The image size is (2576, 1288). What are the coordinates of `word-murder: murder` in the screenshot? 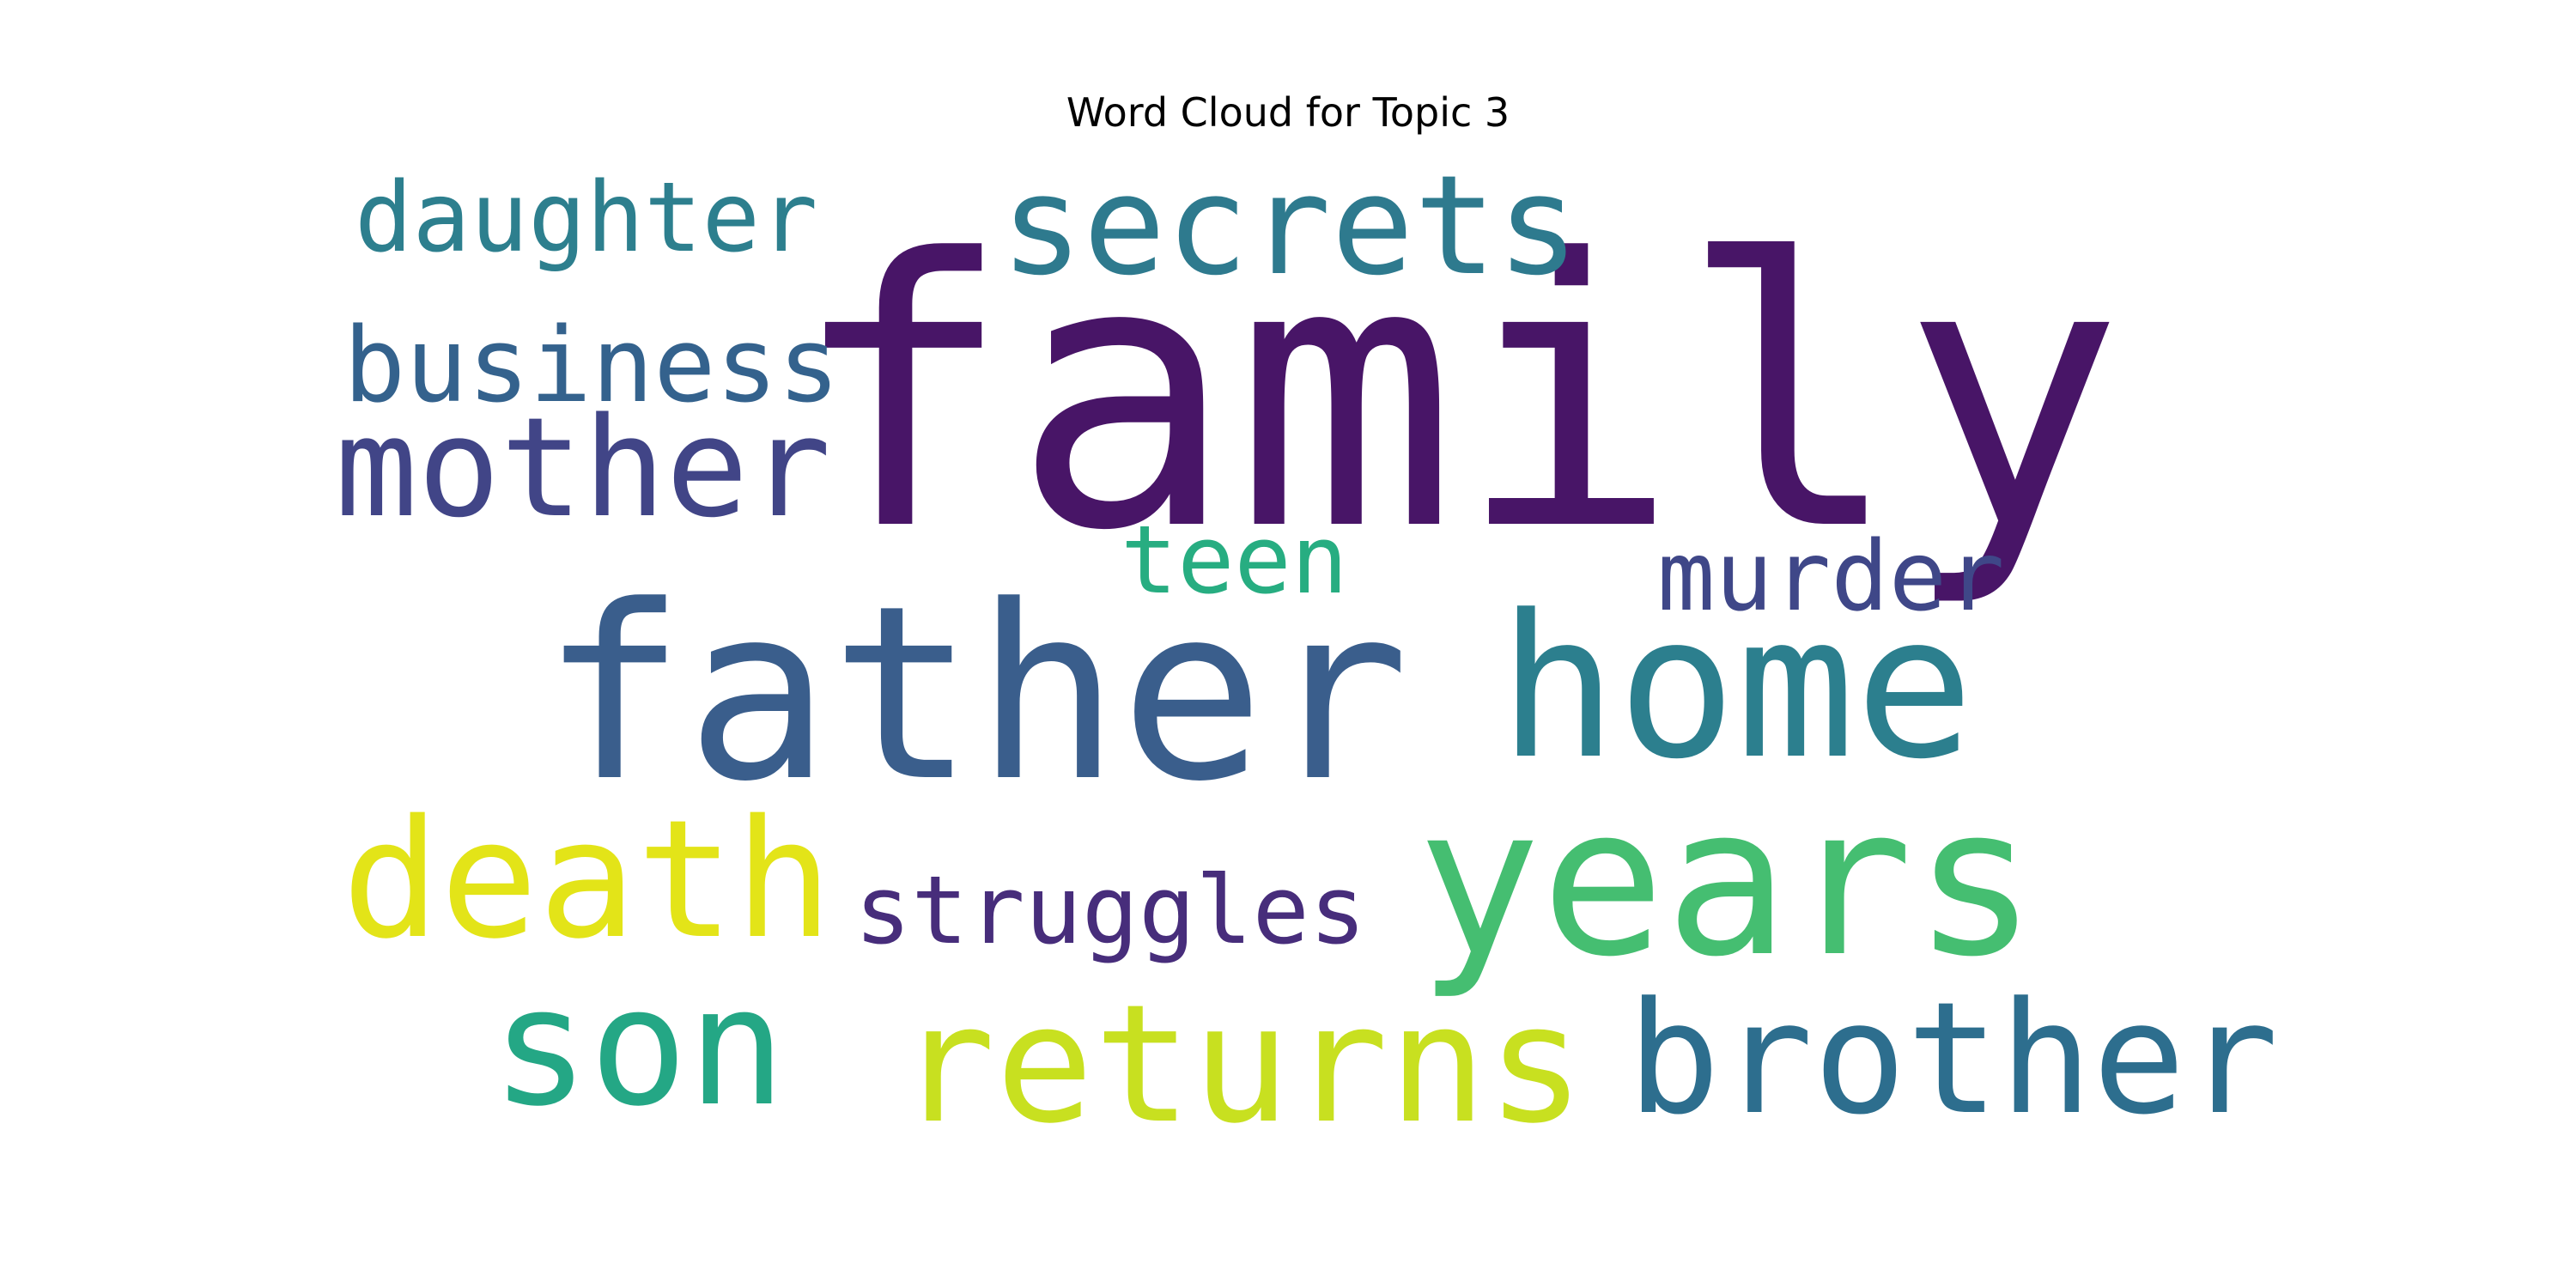 It's located at (1831, 577).